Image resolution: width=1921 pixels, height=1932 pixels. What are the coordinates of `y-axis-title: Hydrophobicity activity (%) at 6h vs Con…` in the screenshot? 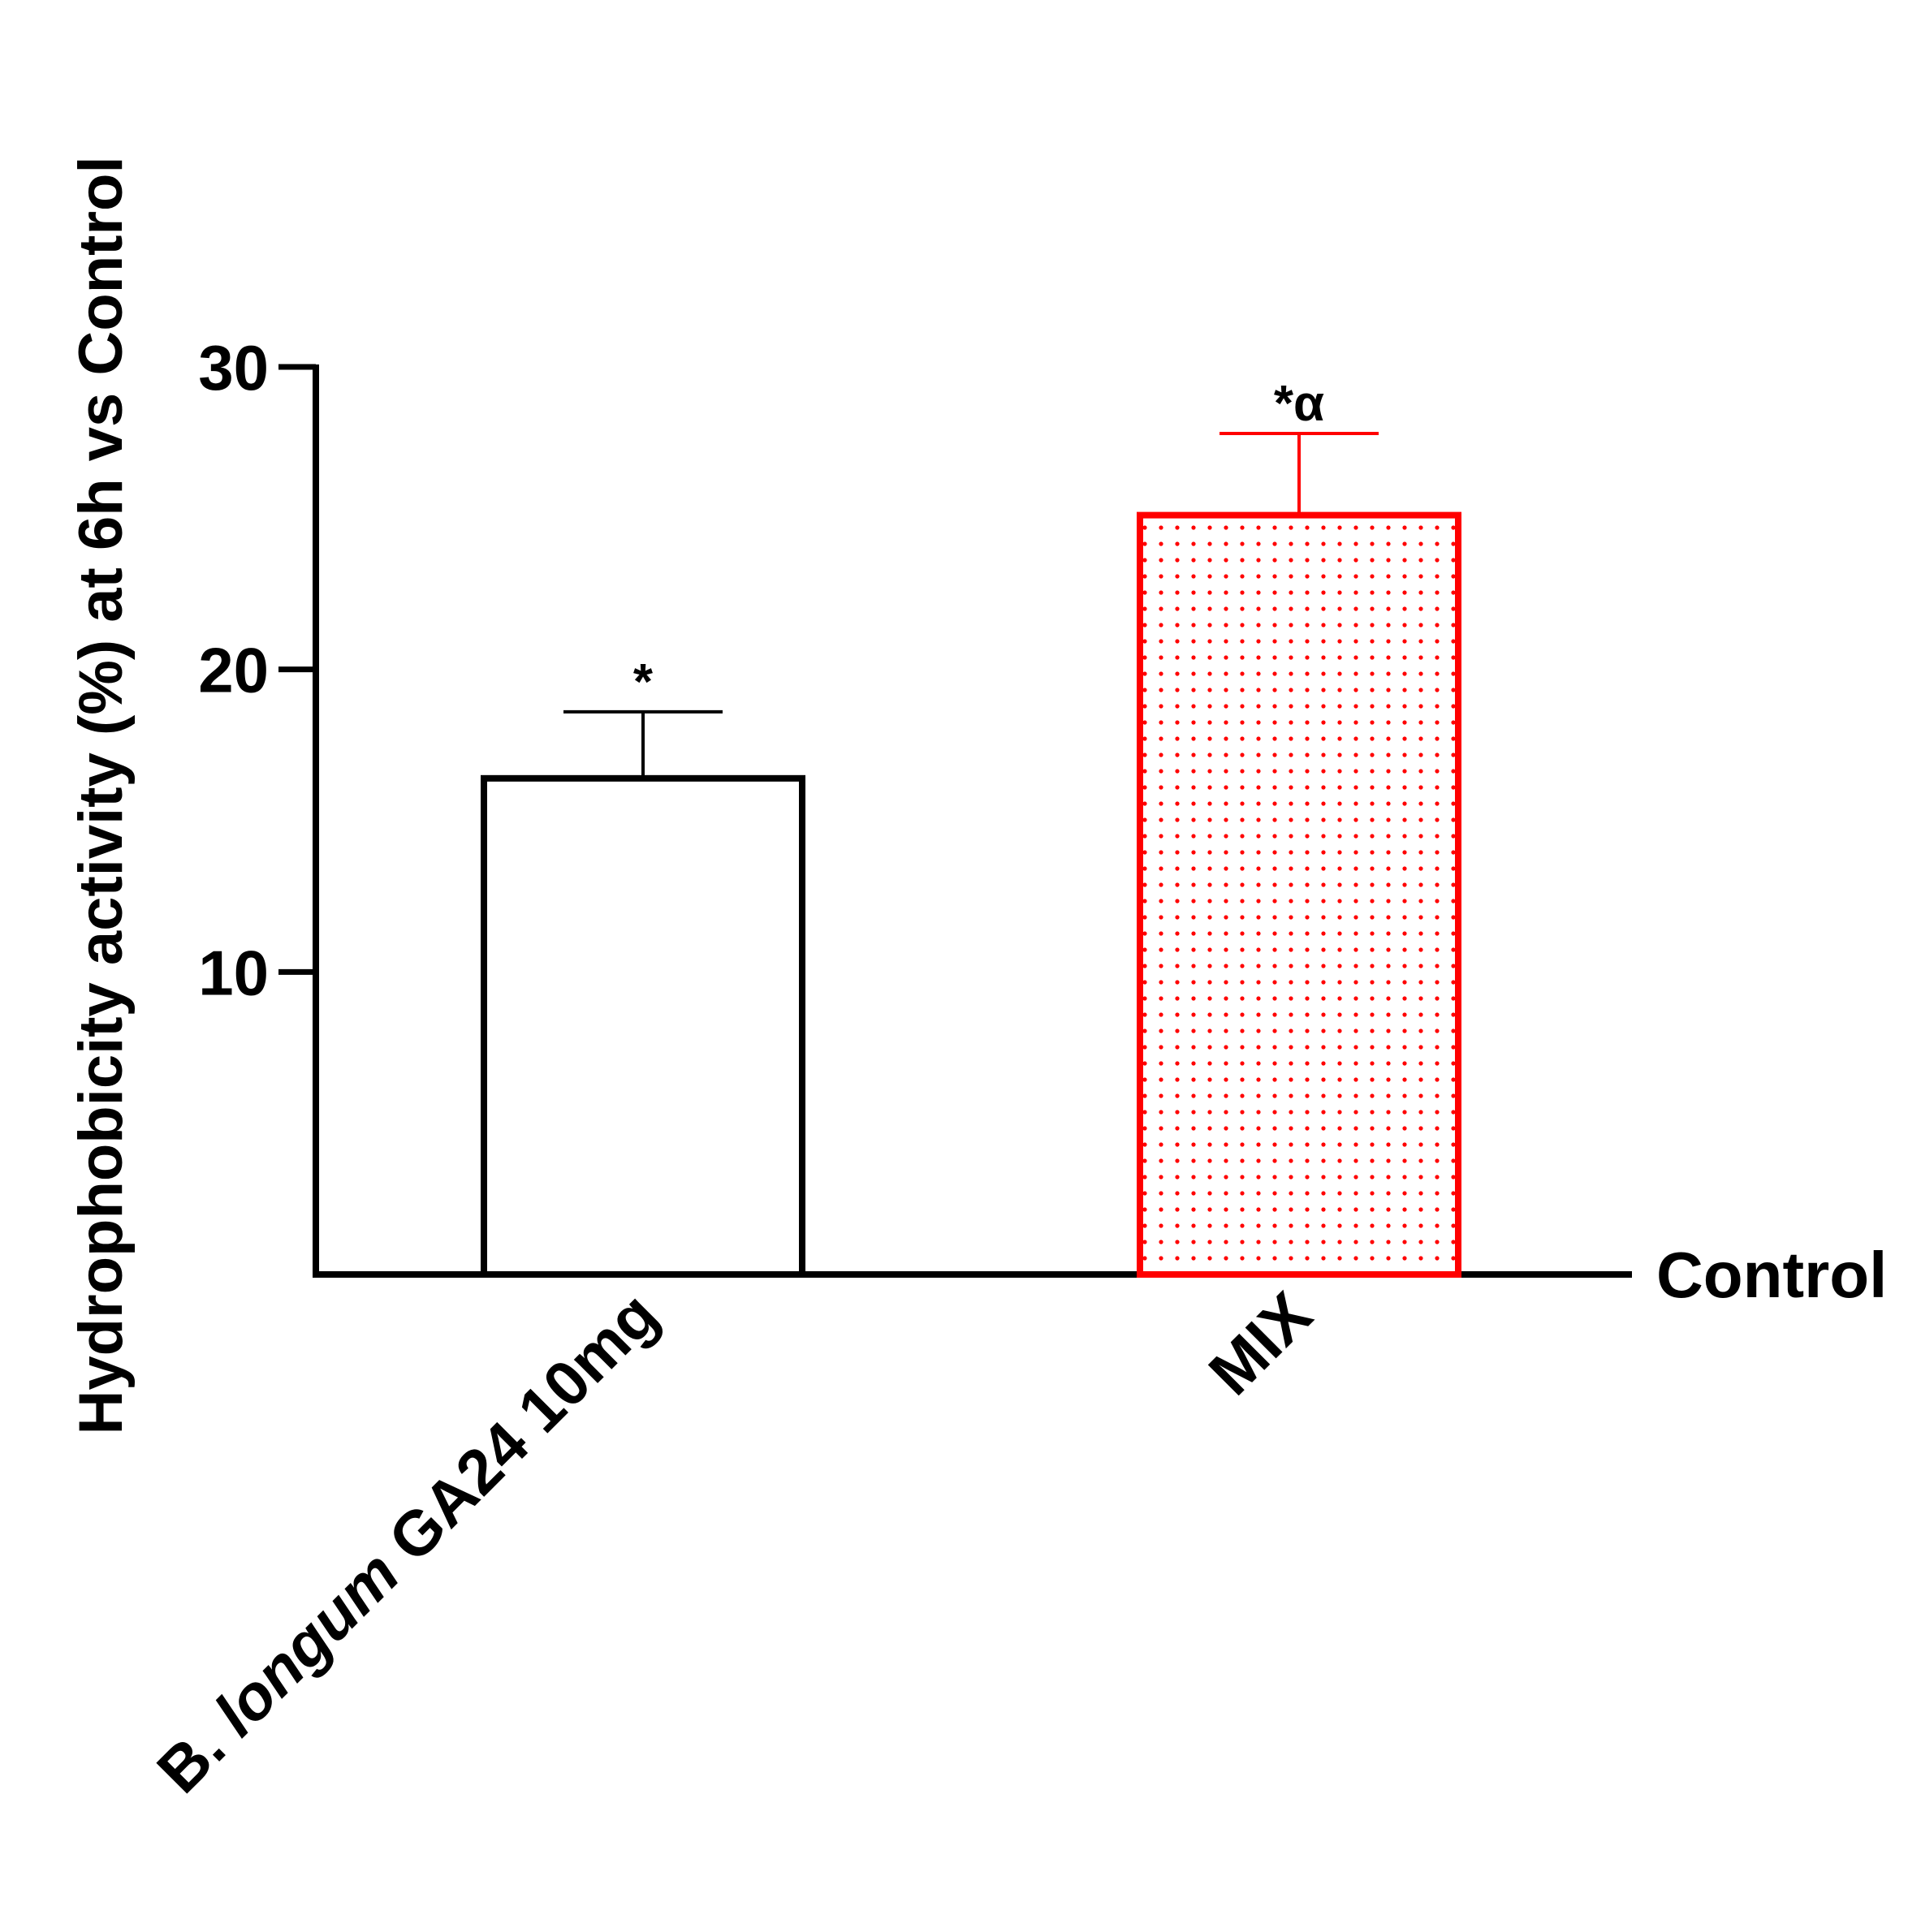 It's located at (101, 795).